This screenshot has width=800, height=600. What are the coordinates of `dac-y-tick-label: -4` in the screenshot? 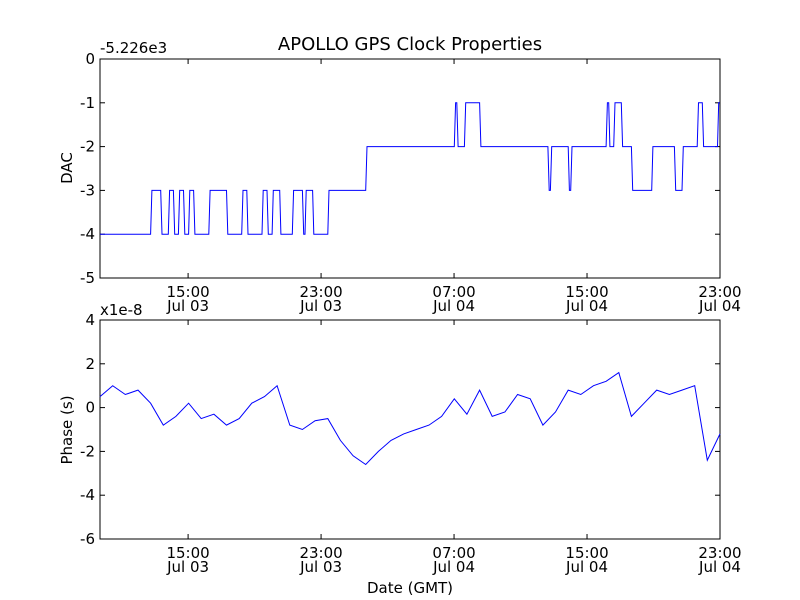 It's located at (87, 234).